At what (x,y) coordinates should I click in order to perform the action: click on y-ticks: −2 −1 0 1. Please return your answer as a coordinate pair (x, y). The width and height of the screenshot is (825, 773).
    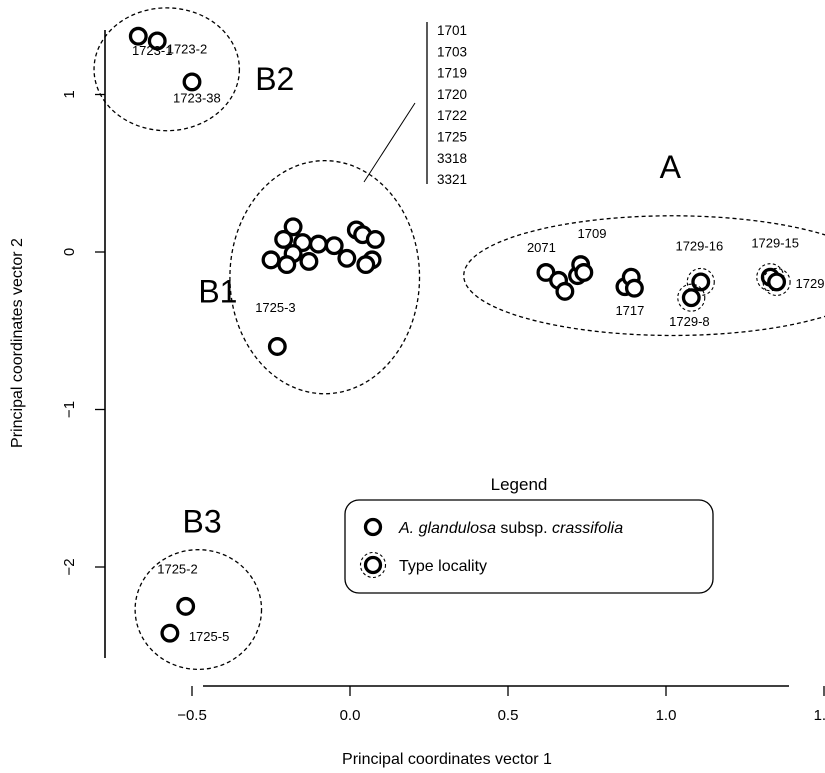
    Looking at the image, I should click on (83, 333).